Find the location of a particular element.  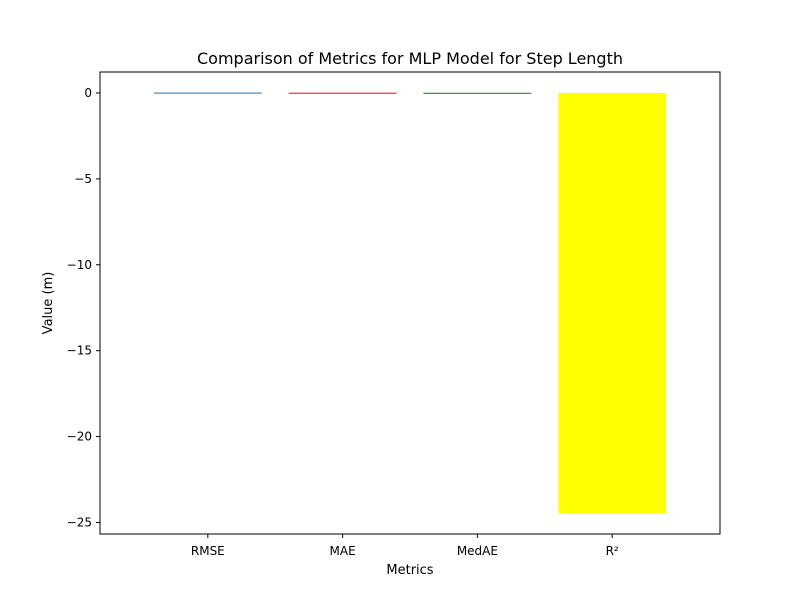

x-axis-ticks: RMSE MAE MedAE R² is located at coordinates (405, 546).